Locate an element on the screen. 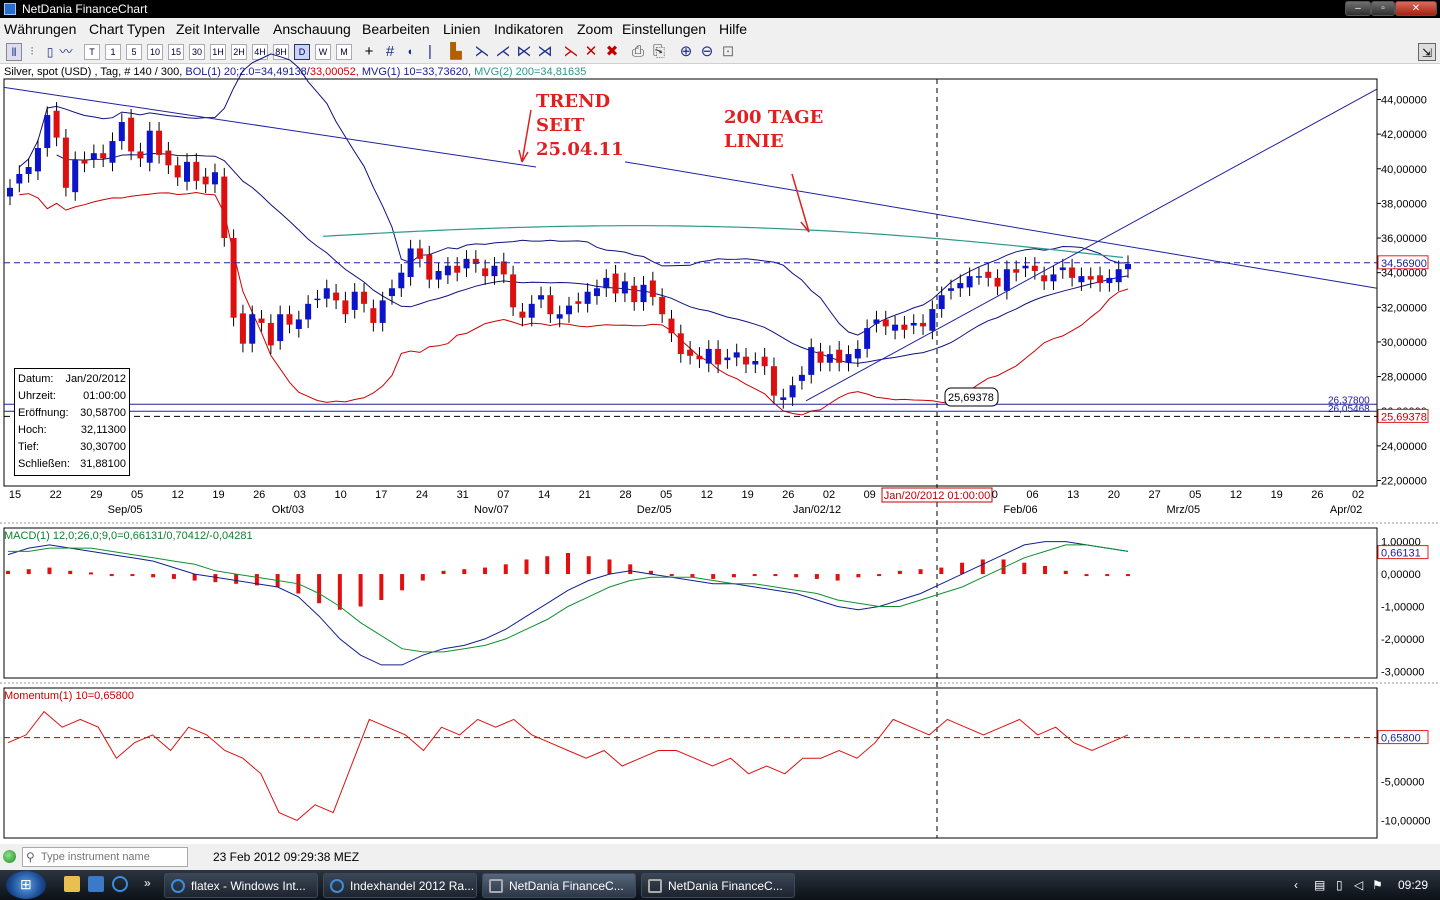 Image resolution: width=1440 pixels, height=900 pixels. tray-expand-icon: ‹ is located at coordinates (1296, 885).